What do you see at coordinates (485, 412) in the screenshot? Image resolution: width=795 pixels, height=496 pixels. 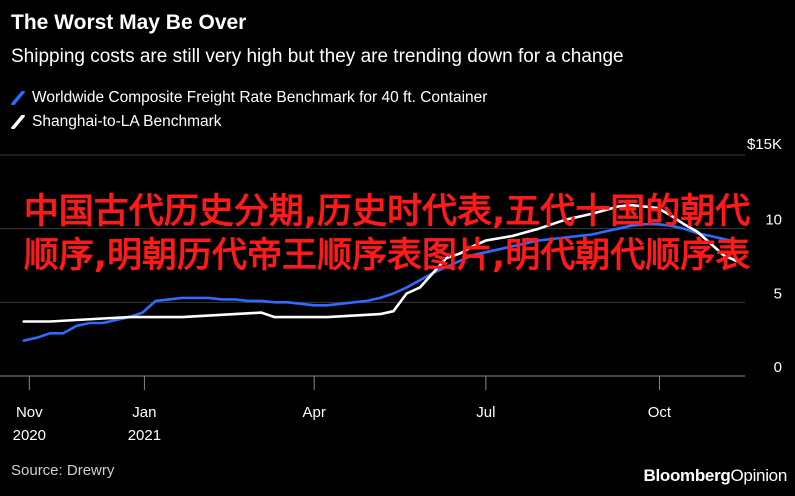 I see `x-tick-label: Jul` at bounding box center [485, 412].